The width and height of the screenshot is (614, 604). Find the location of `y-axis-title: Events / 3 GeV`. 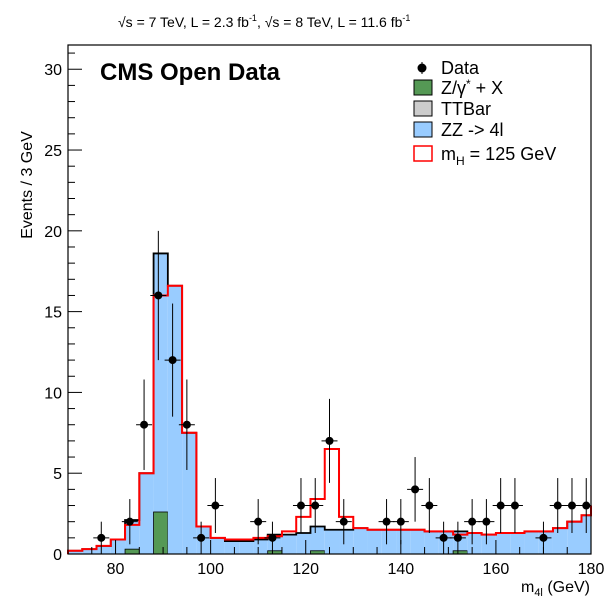

y-axis-title: Events / 3 GeV is located at coordinates (27, 185).